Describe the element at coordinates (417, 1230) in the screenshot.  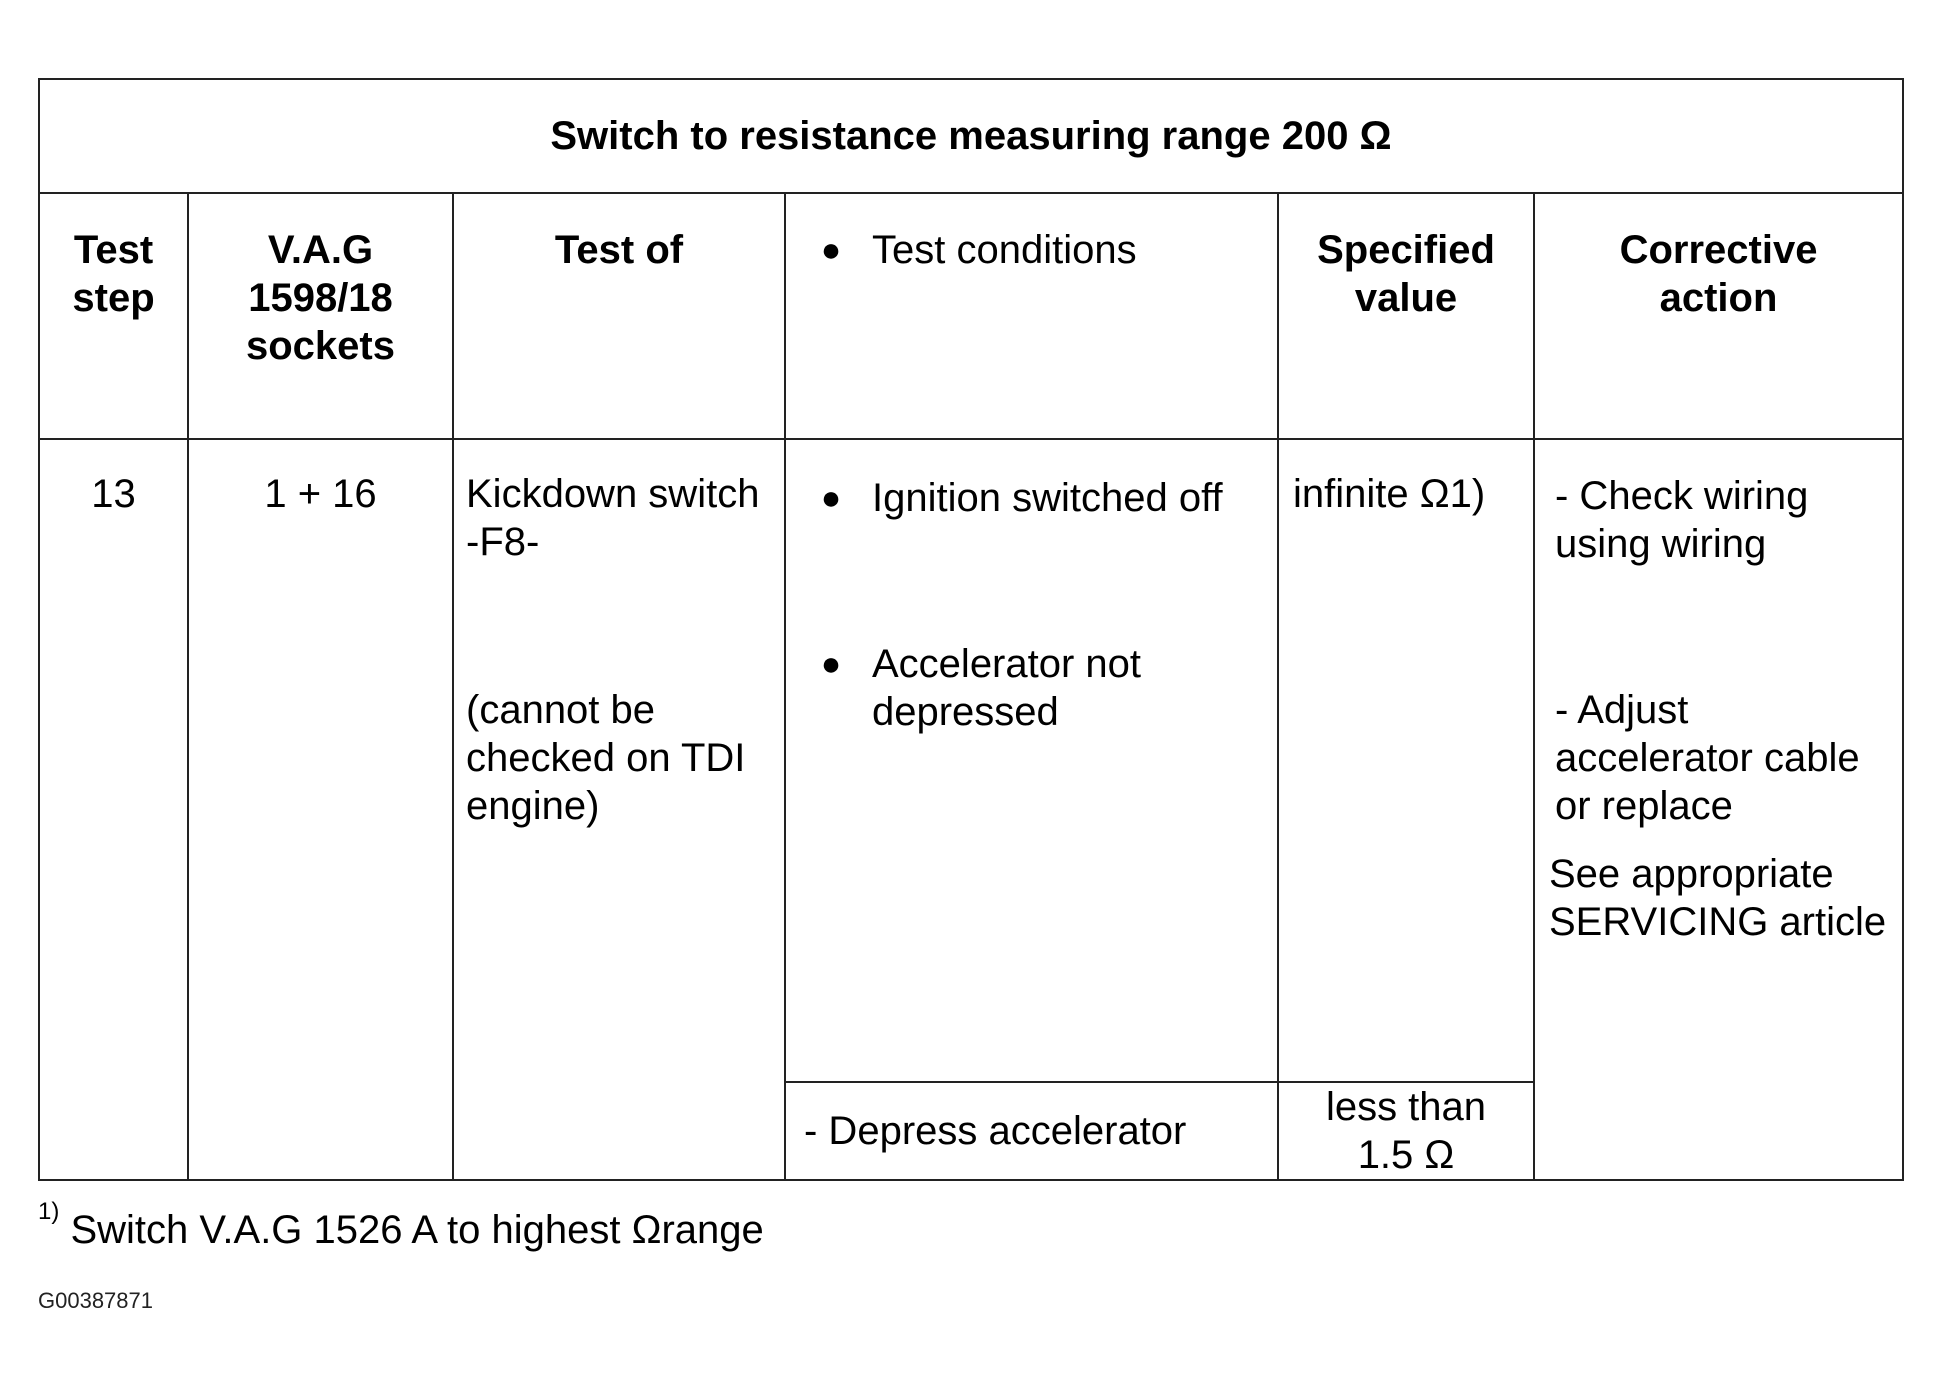
I see `footnote-text: Switch V.A.G 1526 A to highest Ωrange` at that location.